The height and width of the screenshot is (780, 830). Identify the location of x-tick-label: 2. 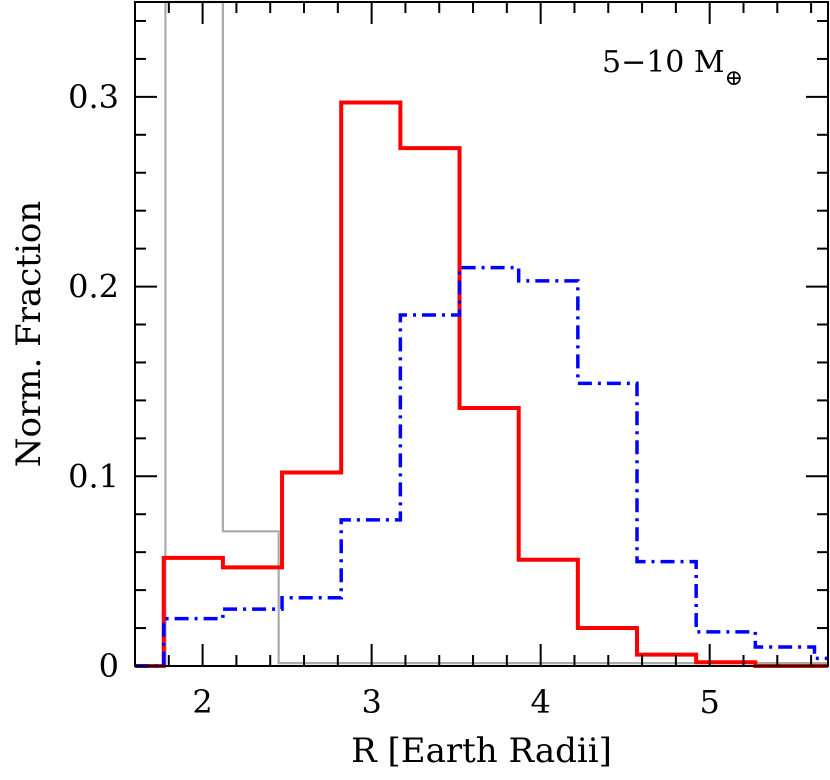
(202, 702).